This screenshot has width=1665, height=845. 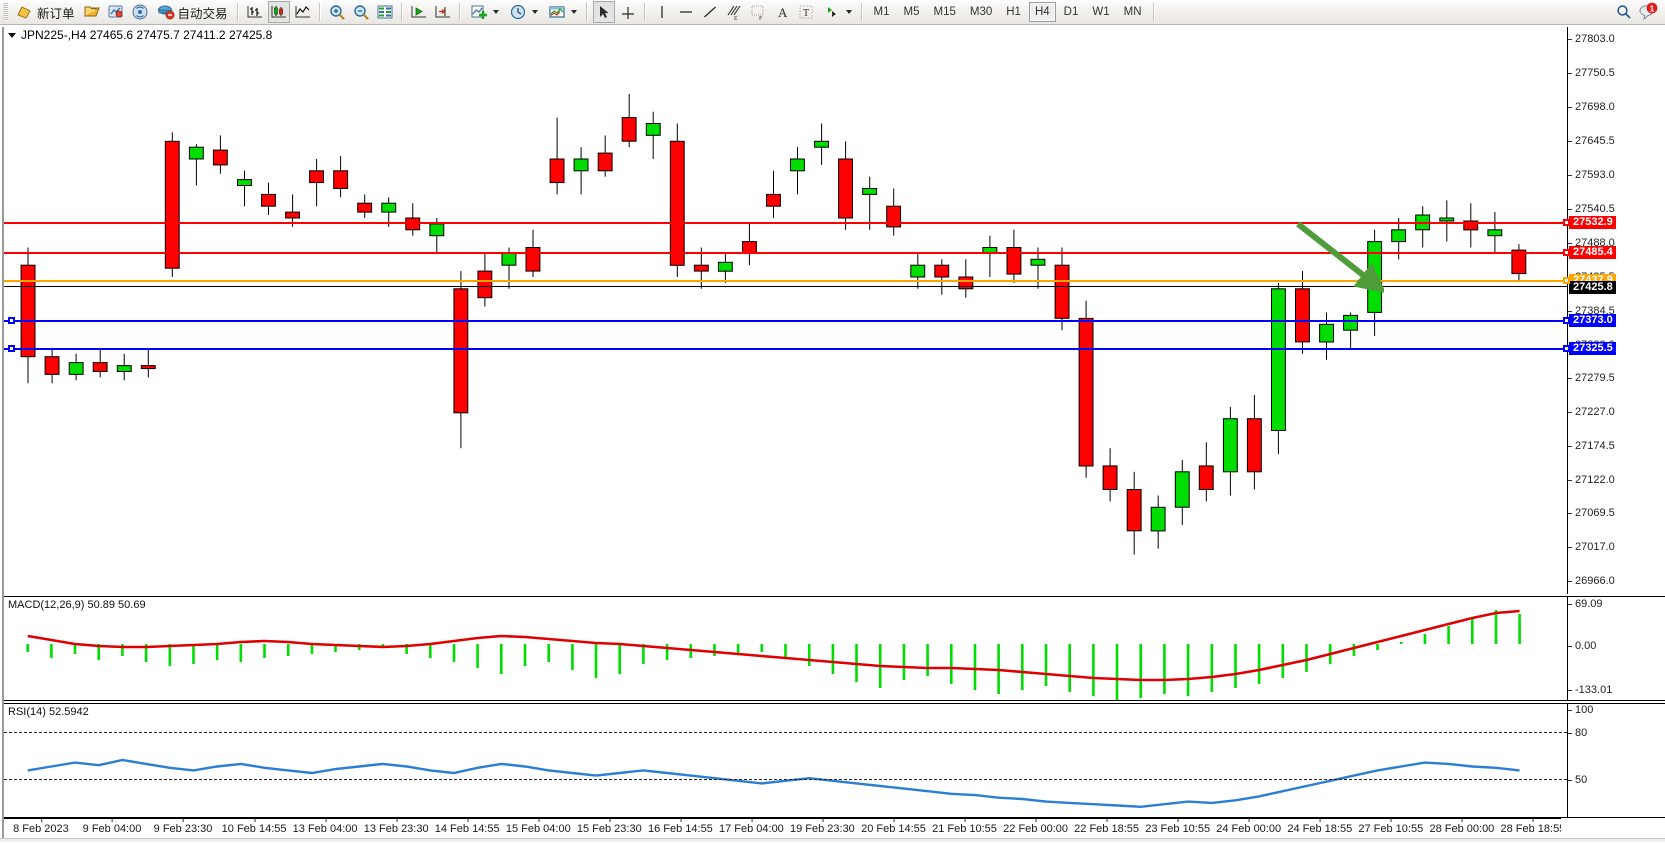 I want to click on timeframe-w1: W1, so click(x=1101, y=12).